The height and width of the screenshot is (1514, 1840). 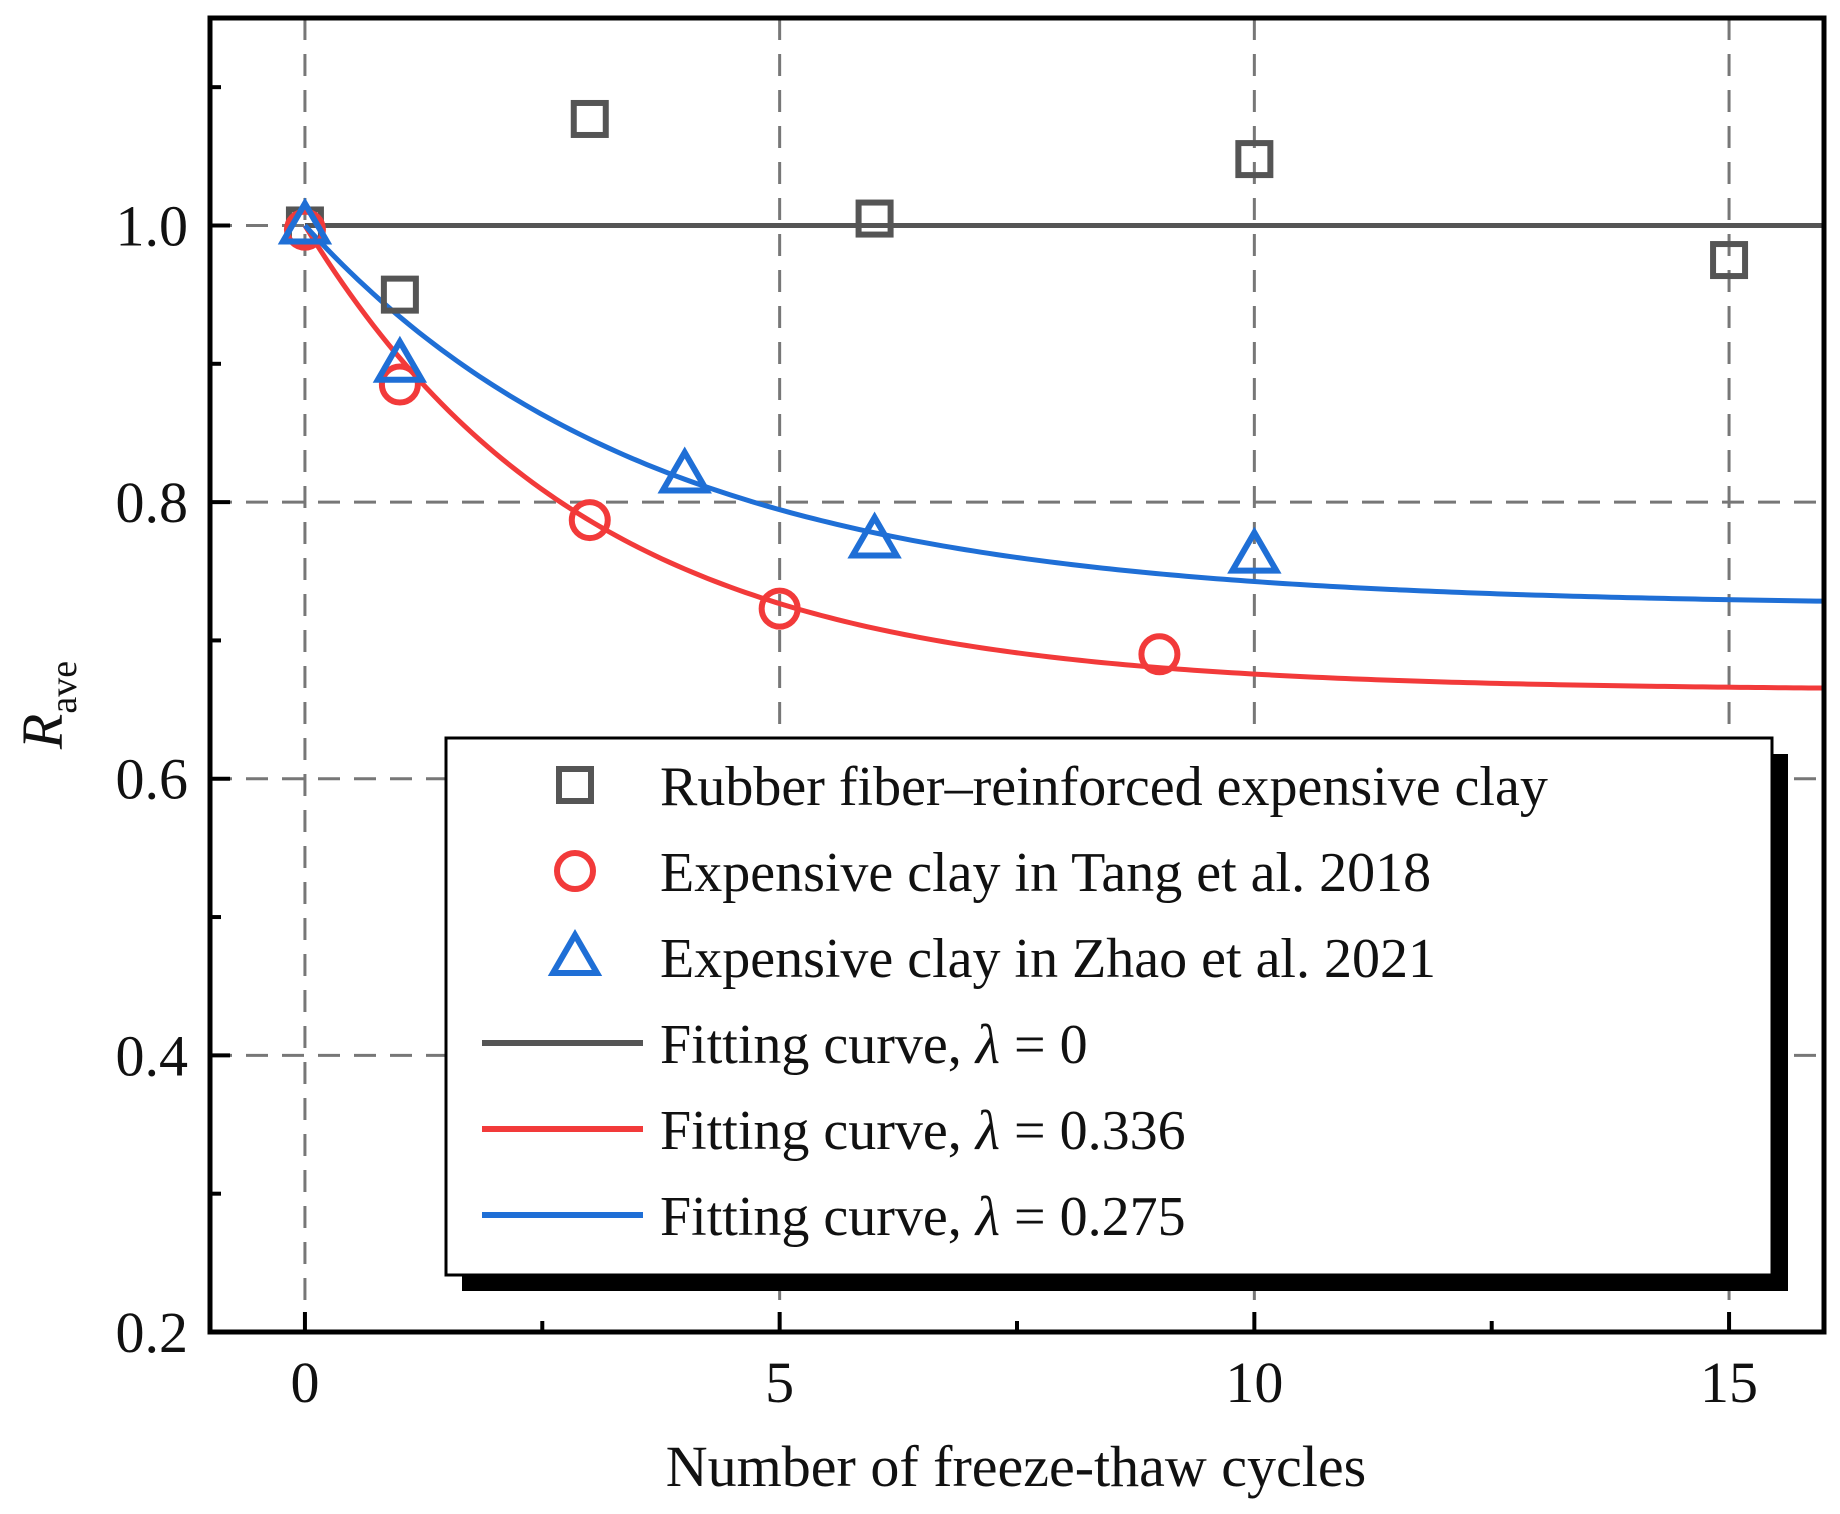 What do you see at coordinates (64, 687) in the screenshot?
I see `y-axis-title-sub: ave` at bounding box center [64, 687].